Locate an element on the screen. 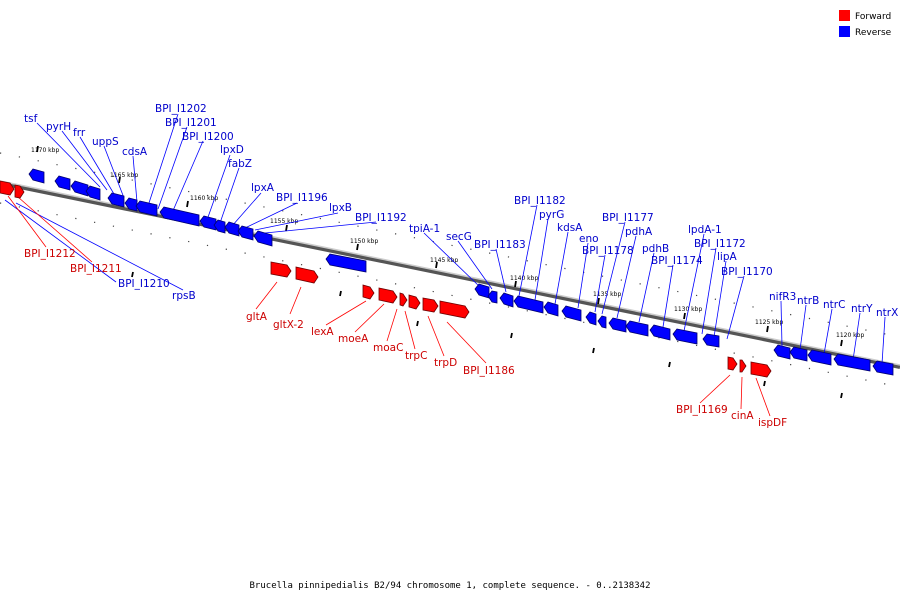  legend-reverse-swatch is located at coordinates (844, 31).